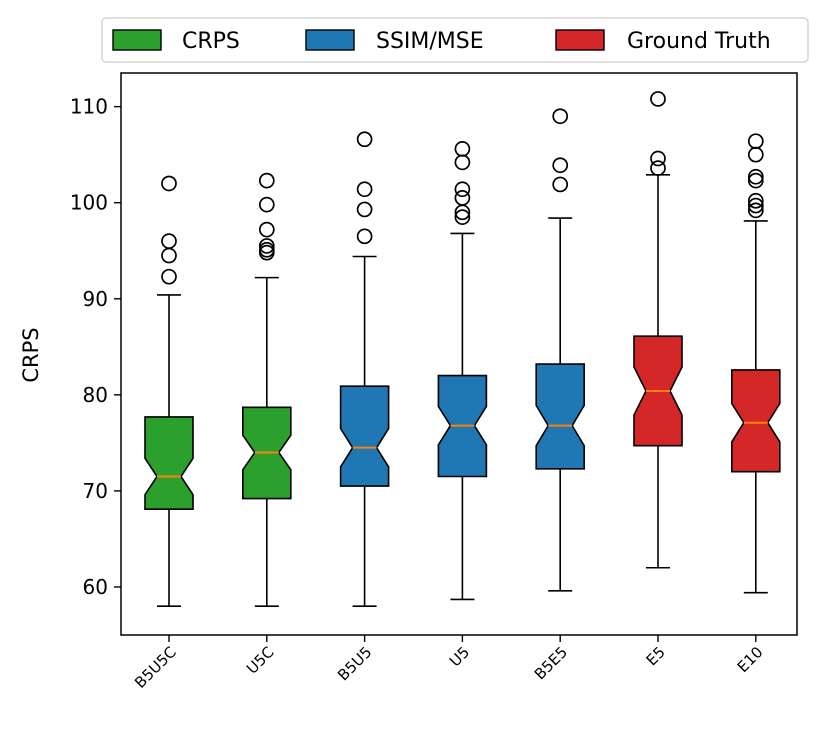 This screenshot has height=736, width=830. I want to click on legend-item-ssim-mse: SSIM/MSE, so click(394, 41).